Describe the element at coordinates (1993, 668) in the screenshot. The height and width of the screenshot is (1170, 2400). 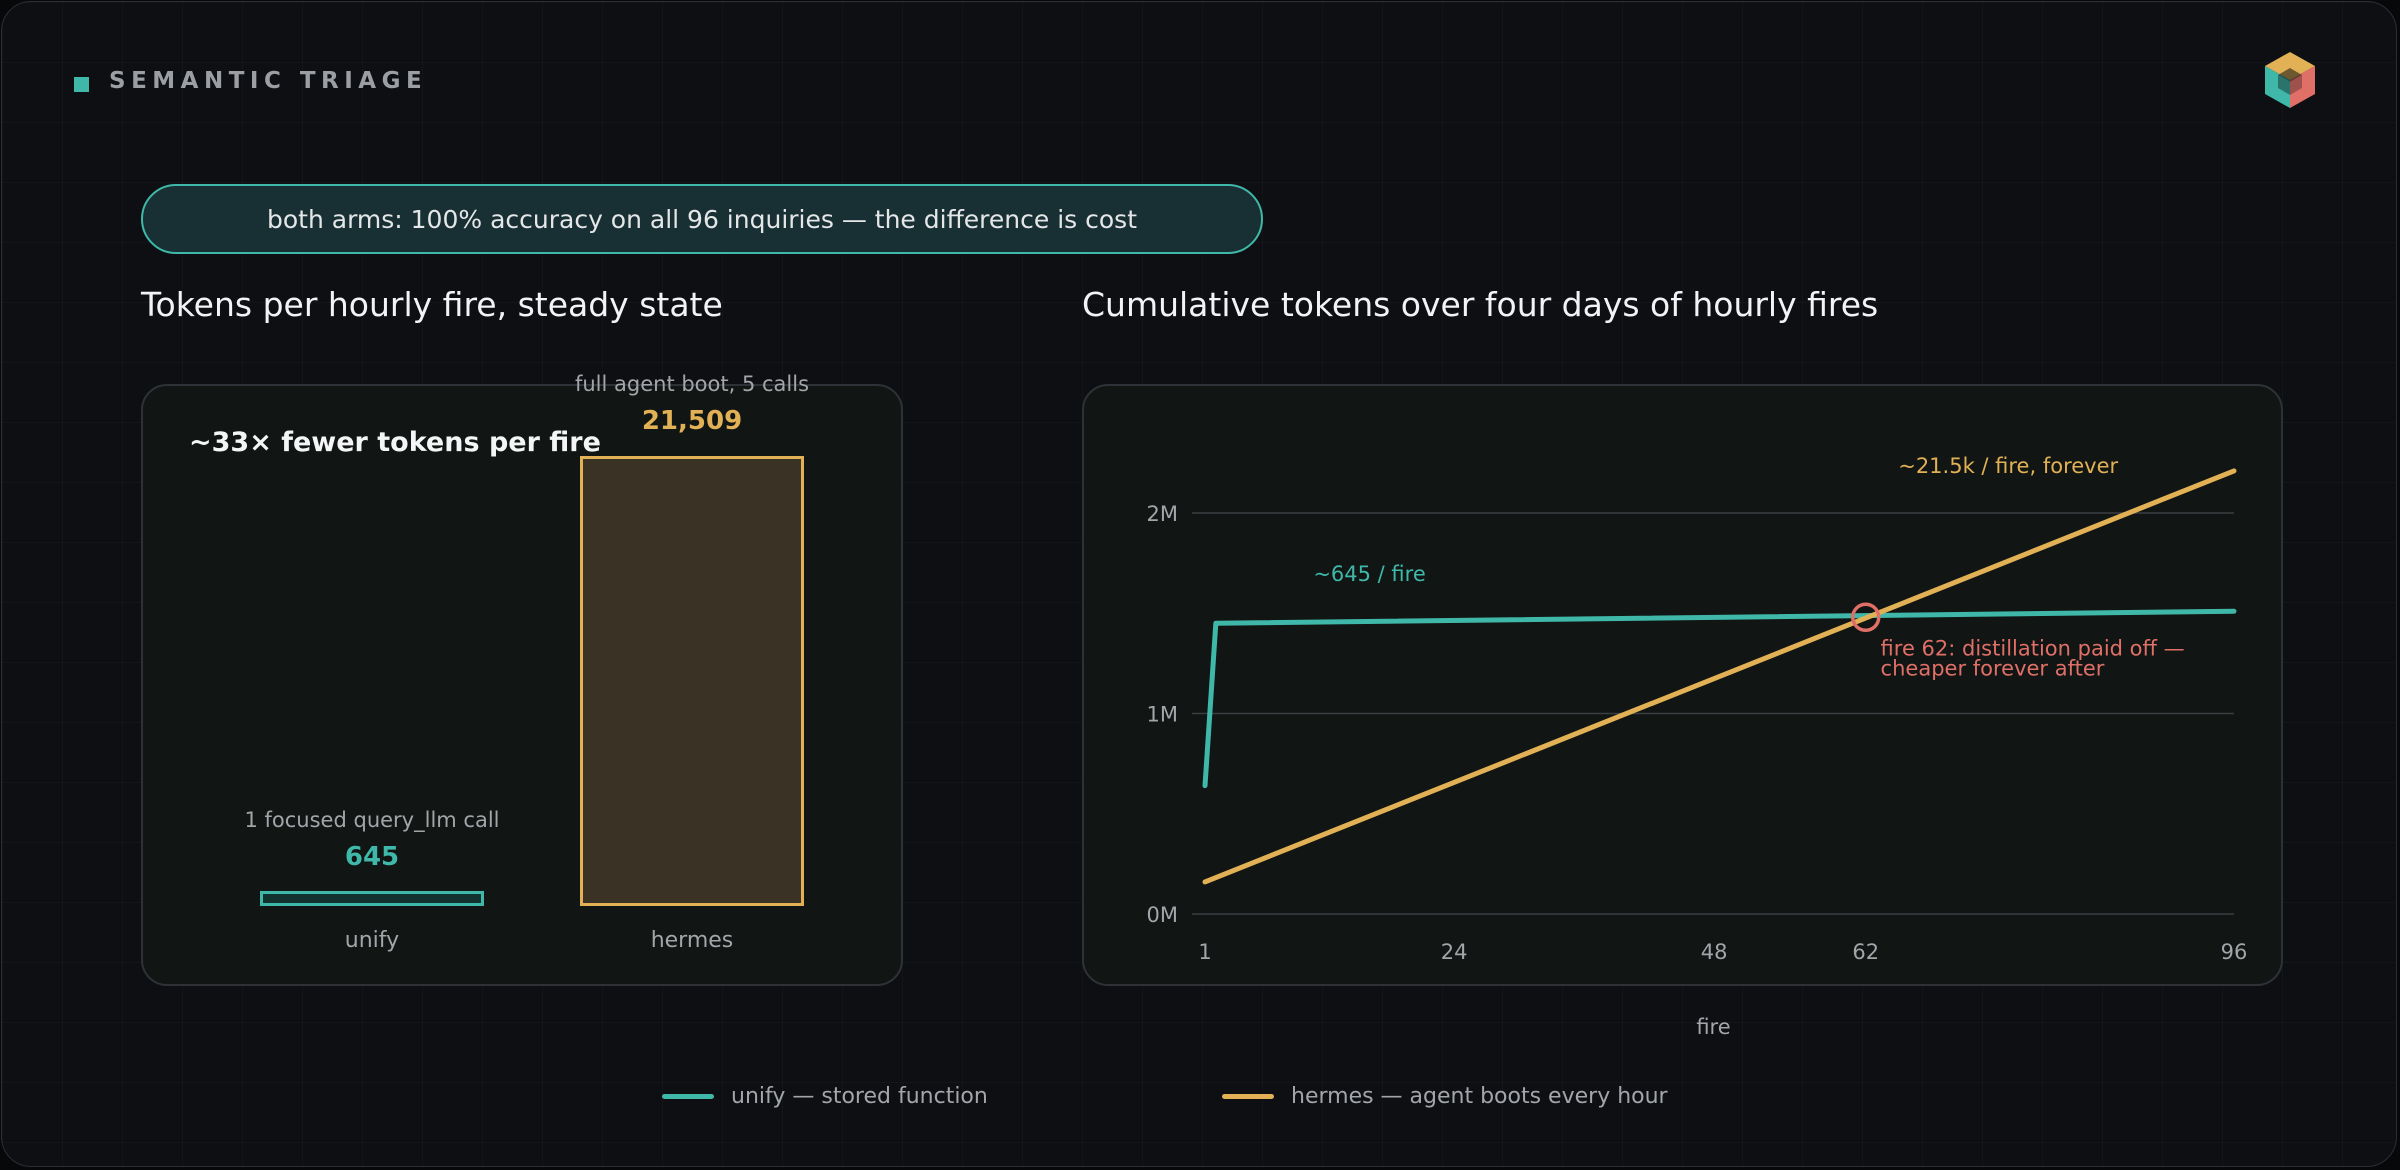
I see `crossover-annotation-line2: cheaper forever after` at that location.